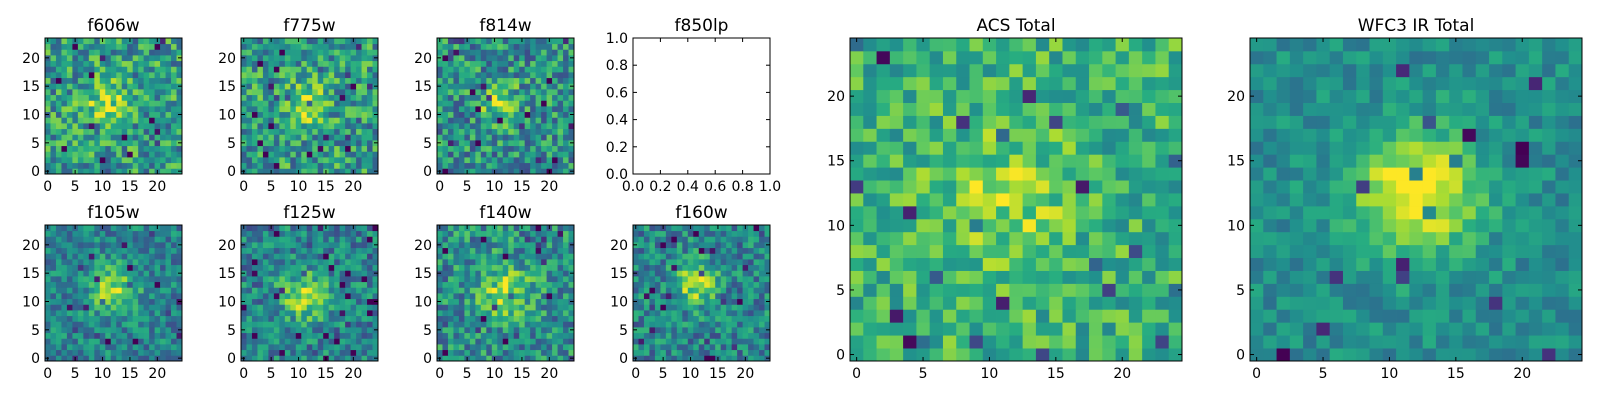 Image resolution: width=1600 pixels, height=400 pixels. What do you see at coordinates (701, 293) in the screenshot?
I see `axes-frame` at bounding box center [701, 293].